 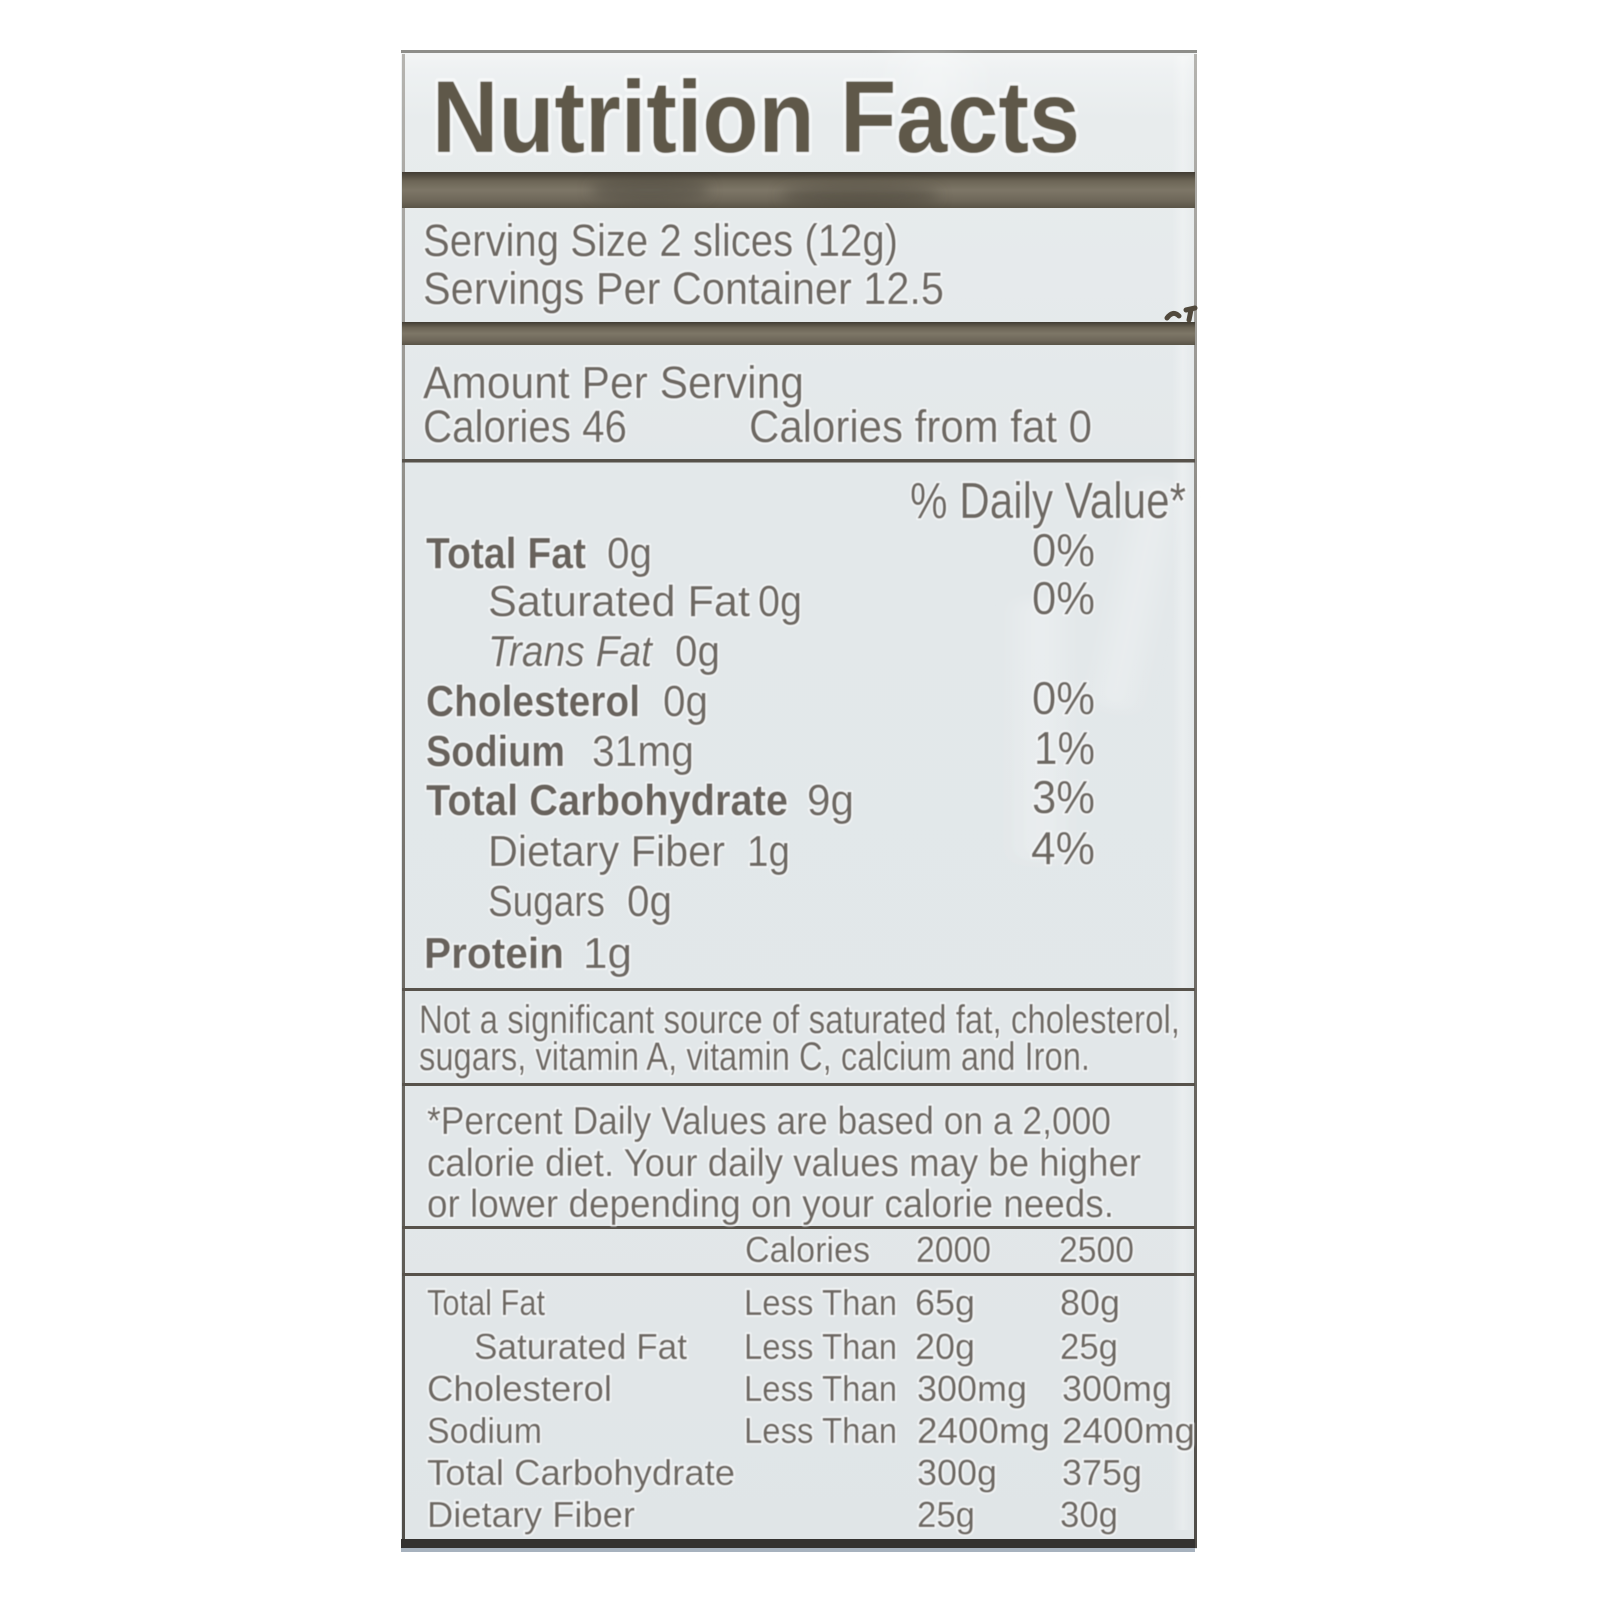 I want to click on svg-text: Sugars, so click(x=546, y=901).